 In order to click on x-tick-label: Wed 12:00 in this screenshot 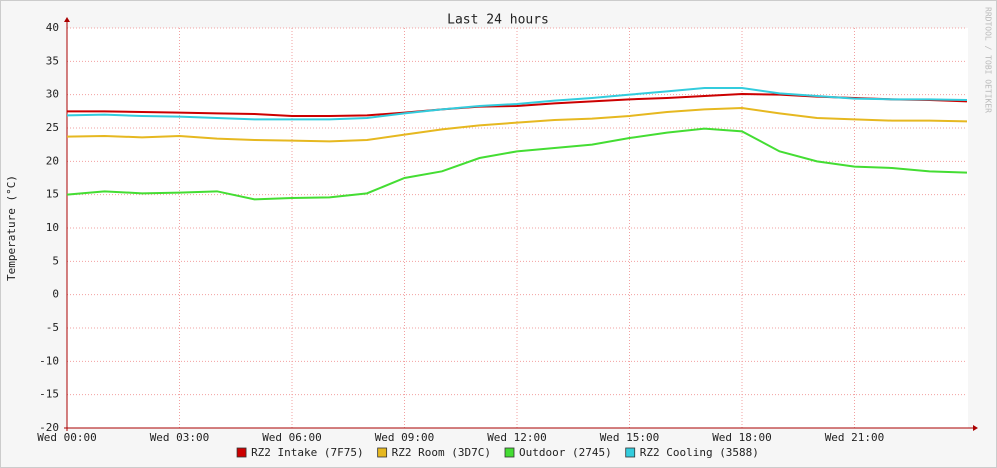, I will do `click(517, 437)`.